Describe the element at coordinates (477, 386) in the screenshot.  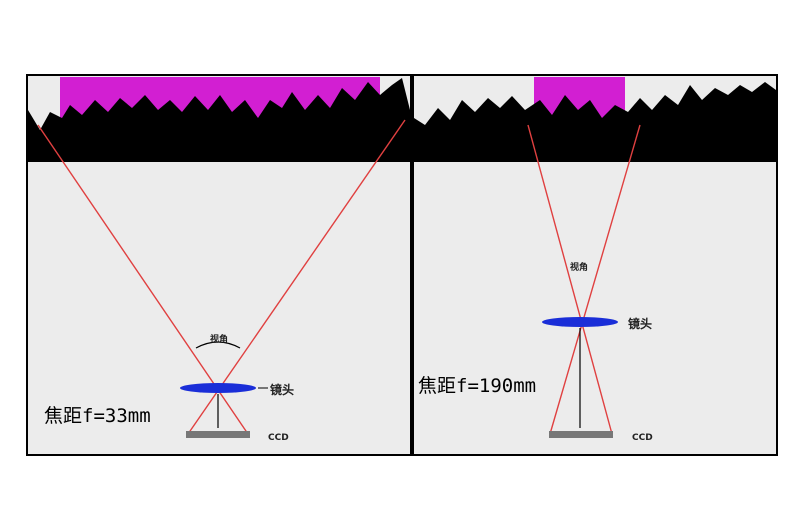
I see `focal-label: 焦距f=190mm` at that location.